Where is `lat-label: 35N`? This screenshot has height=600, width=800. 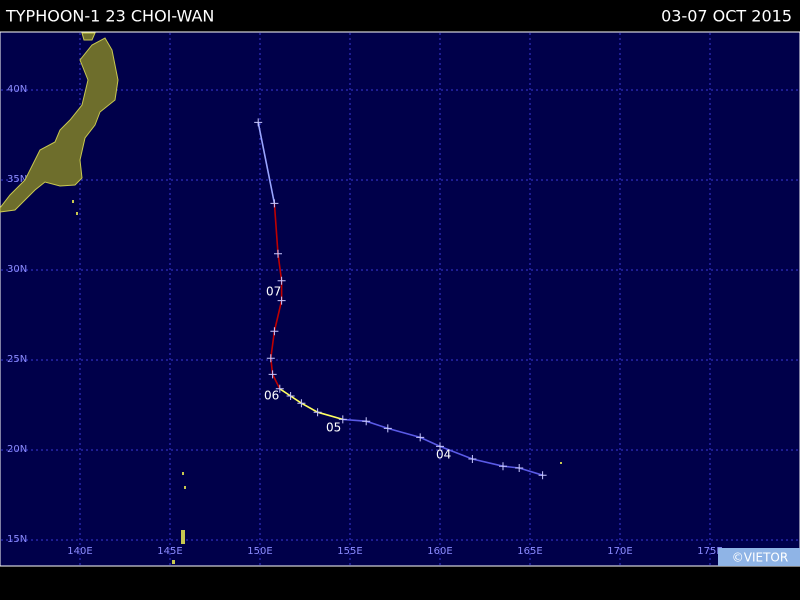
lat-label: 35N is located at coordinates (17, 179).